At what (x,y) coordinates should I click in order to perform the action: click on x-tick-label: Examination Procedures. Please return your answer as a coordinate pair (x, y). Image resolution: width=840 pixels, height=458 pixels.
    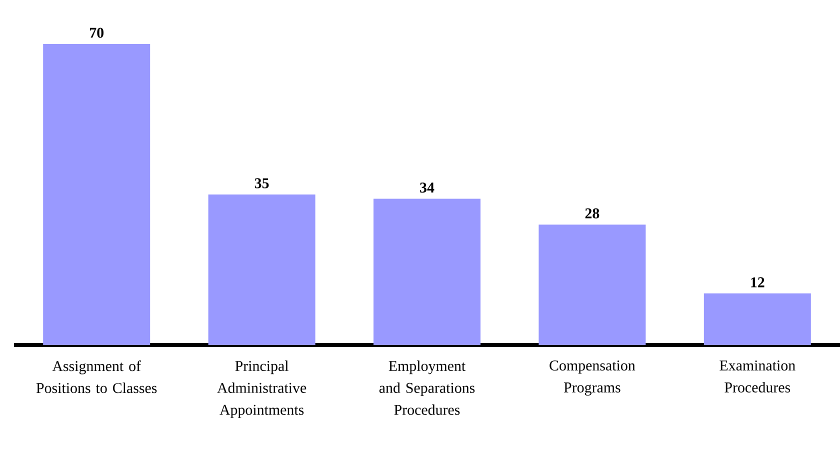
    Looking at the image, I should click on (758, 376).